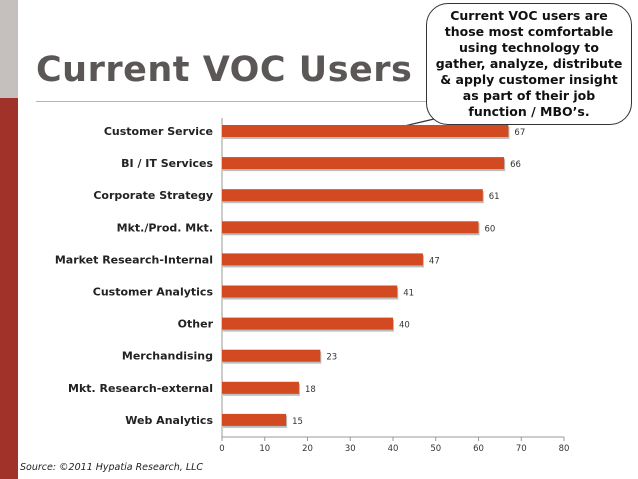 This screenshot has width=638, height=479. What do you see at coordinates (393, 449) in the screenshot?
I see `x-tick-label: 40` at bounding box center [393, 449].